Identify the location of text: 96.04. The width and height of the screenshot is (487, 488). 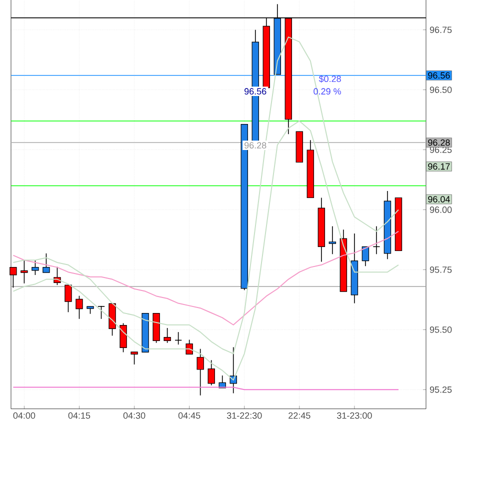
(439, 199).